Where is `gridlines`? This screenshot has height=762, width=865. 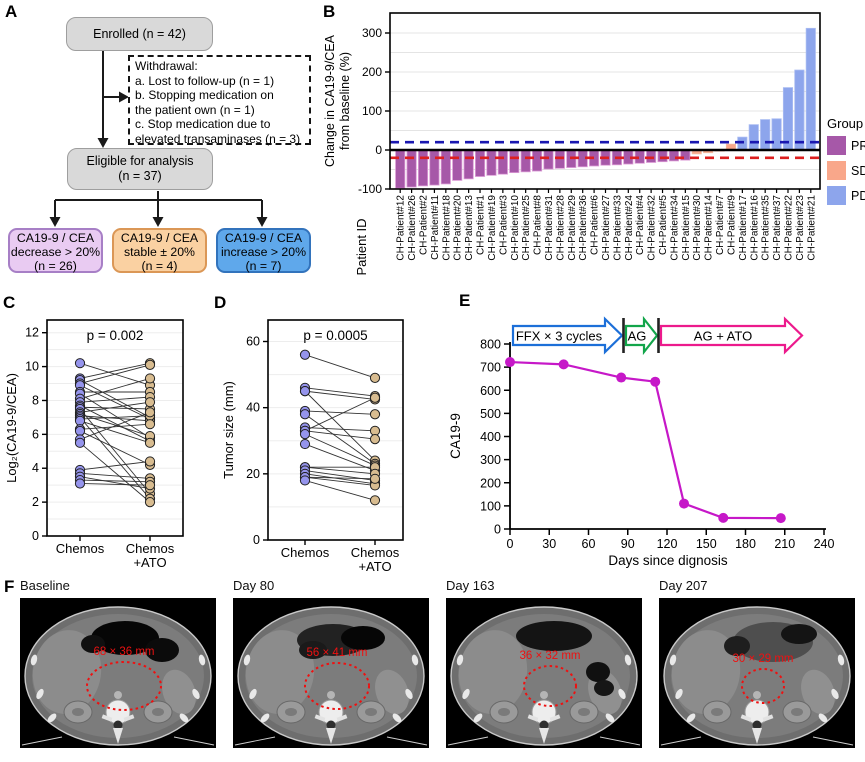 gridlines is located at coordinates (335, 424).